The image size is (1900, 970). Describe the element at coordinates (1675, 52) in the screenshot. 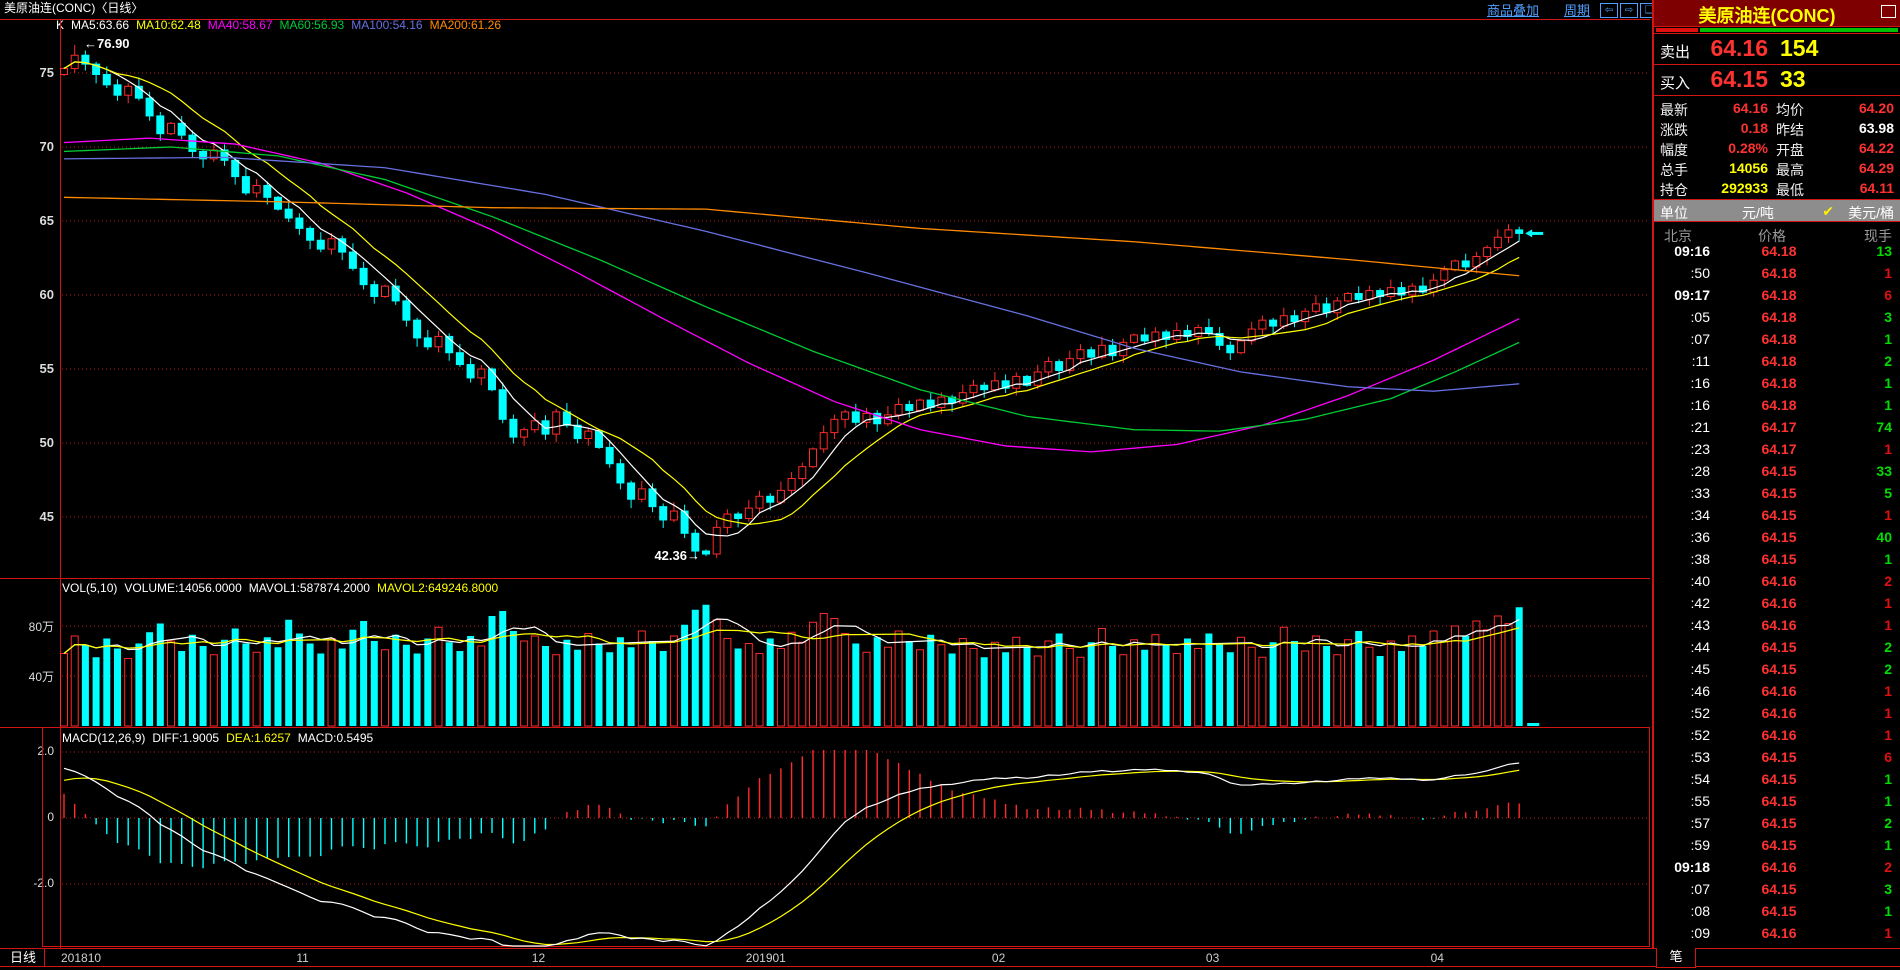

I see `ask-label: 卖出` at that location.